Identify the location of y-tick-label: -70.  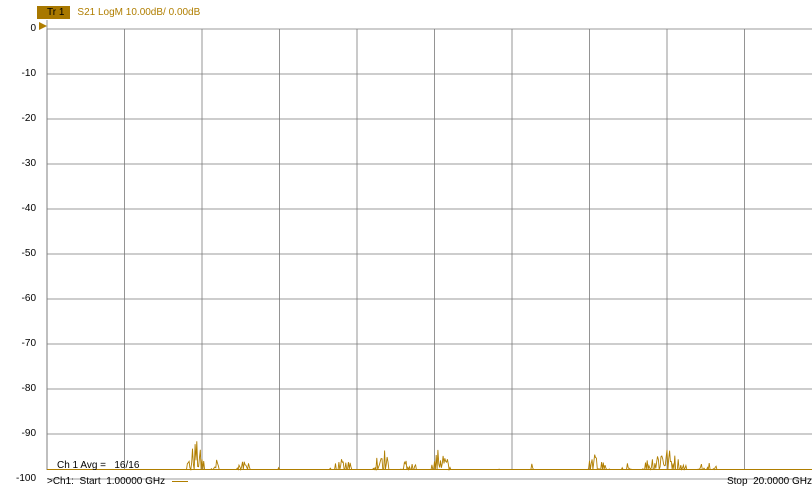
(28, 343).